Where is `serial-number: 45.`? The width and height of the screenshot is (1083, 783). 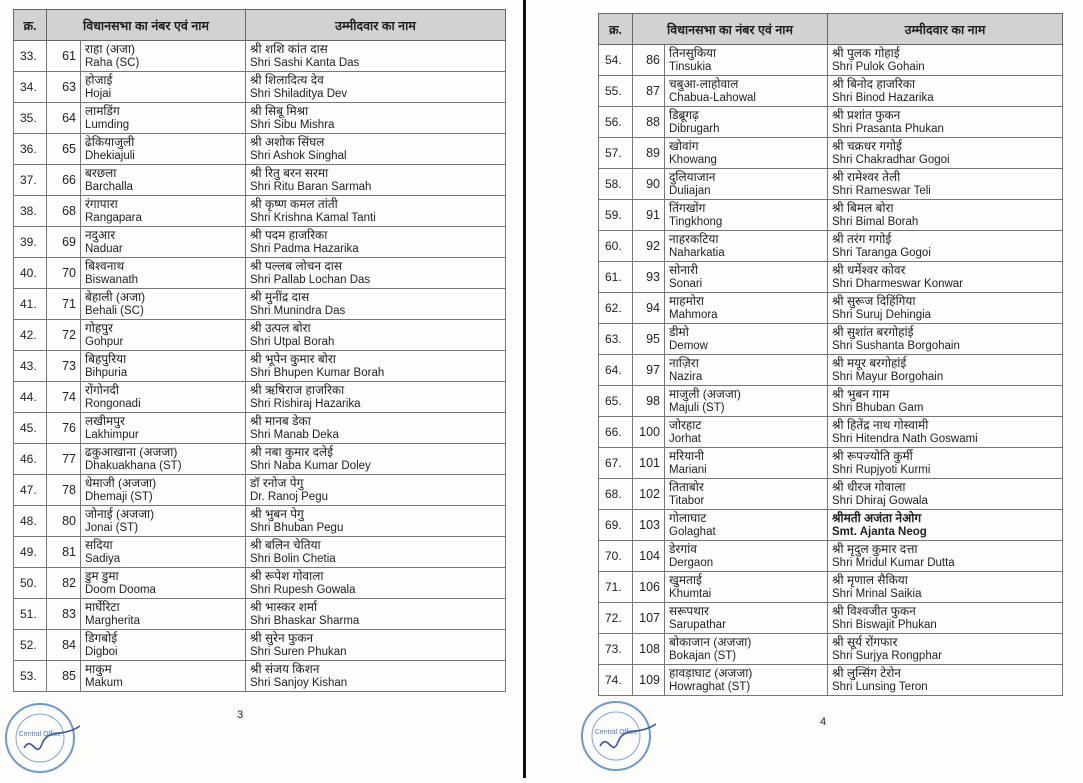 serial-number: 45. is located at coordinates (30, 428).